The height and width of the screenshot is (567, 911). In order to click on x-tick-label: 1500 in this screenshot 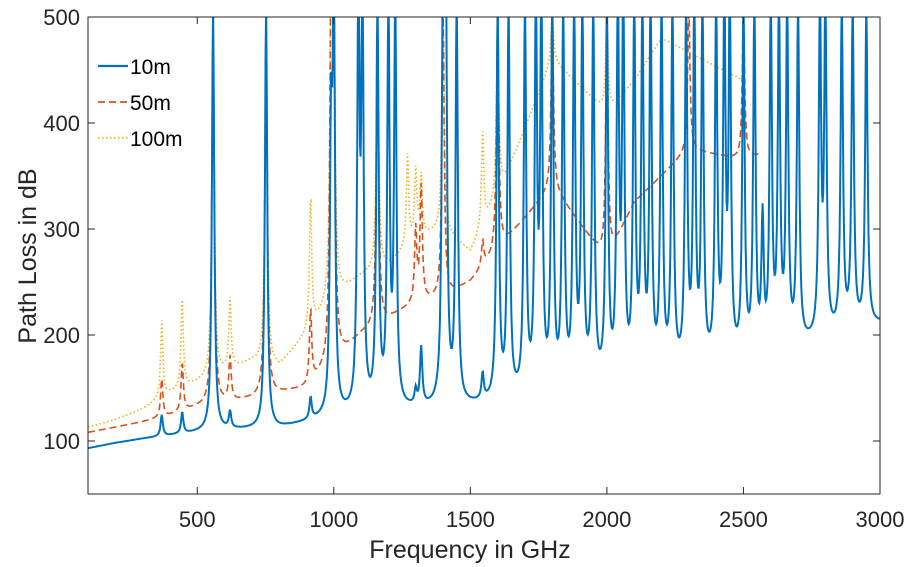, I will do `click(470, 519)`.